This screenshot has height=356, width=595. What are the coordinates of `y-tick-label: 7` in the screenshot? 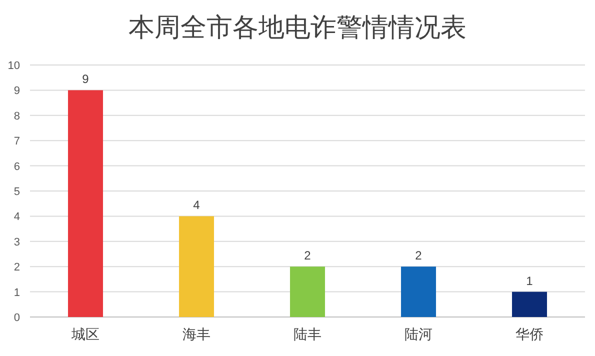 It's located at (17, 142).